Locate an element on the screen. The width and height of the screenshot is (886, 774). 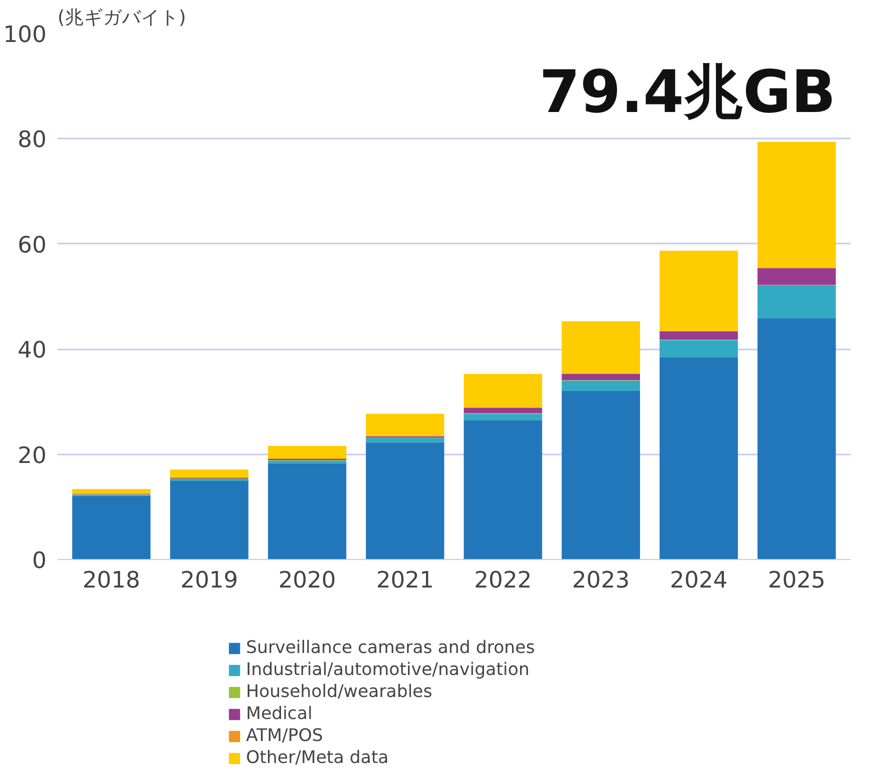
y-tick-label: 20 is located at coordinates (32, 455).